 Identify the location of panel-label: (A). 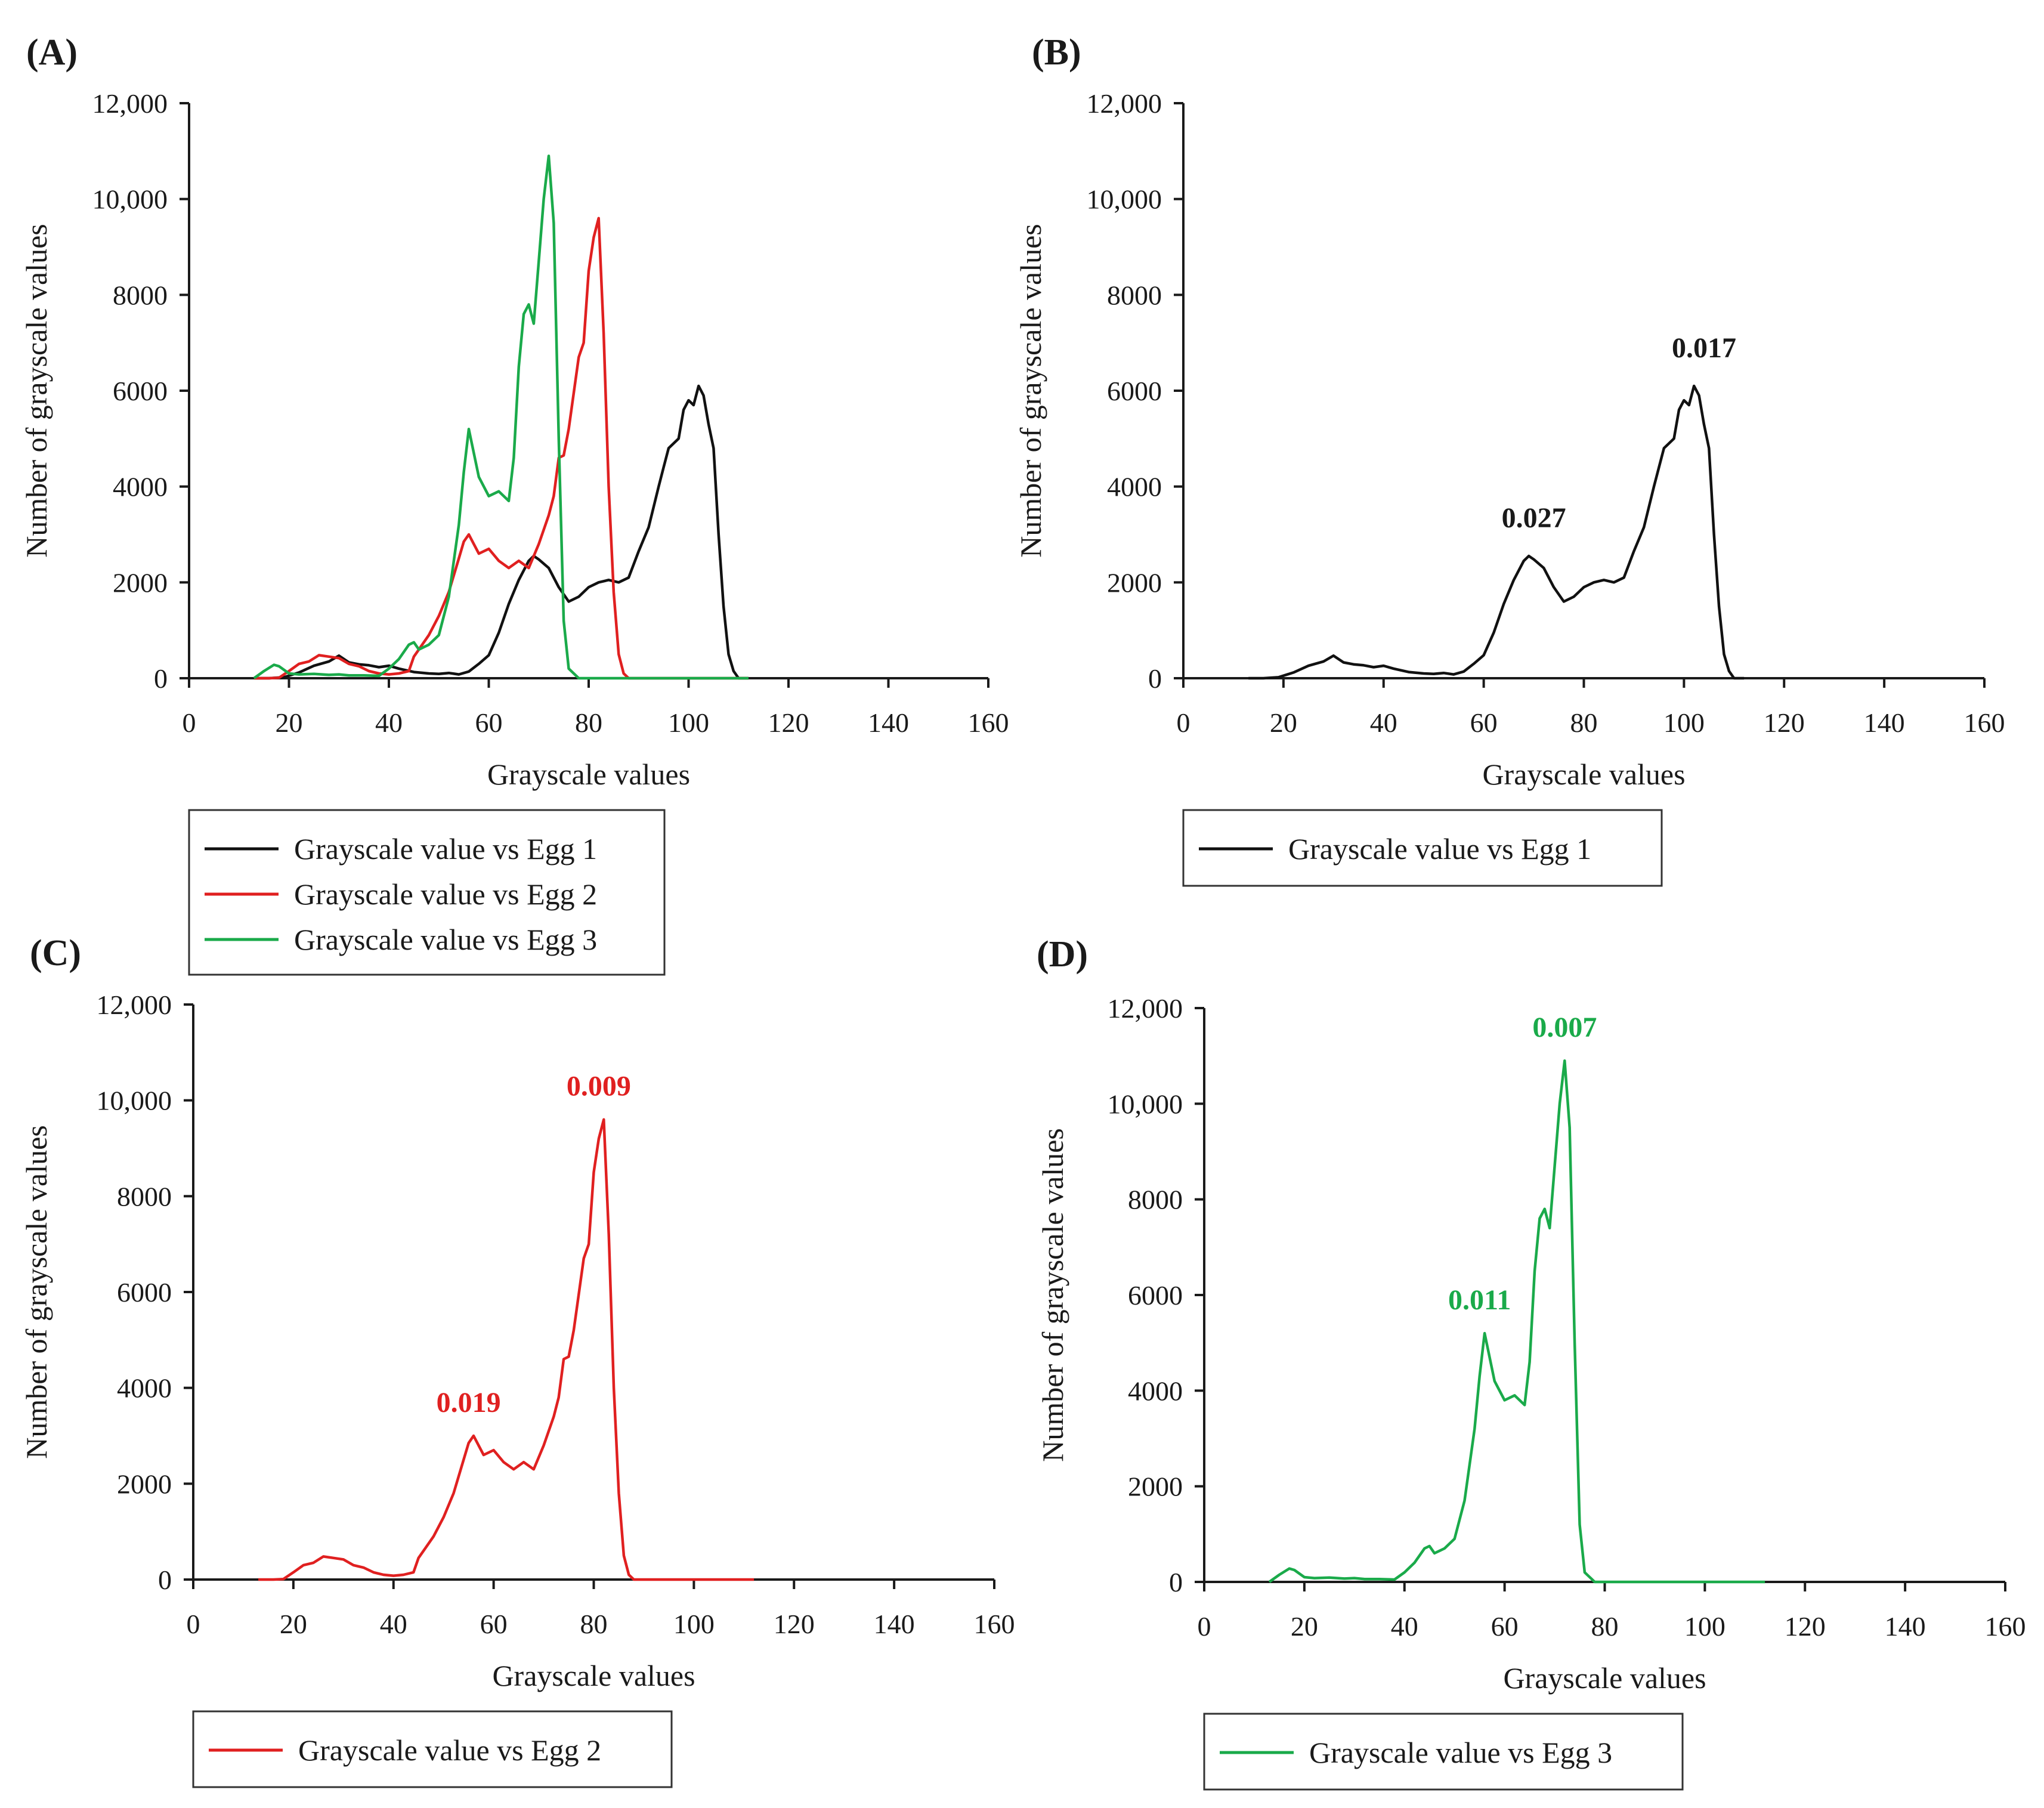
(52, 52).